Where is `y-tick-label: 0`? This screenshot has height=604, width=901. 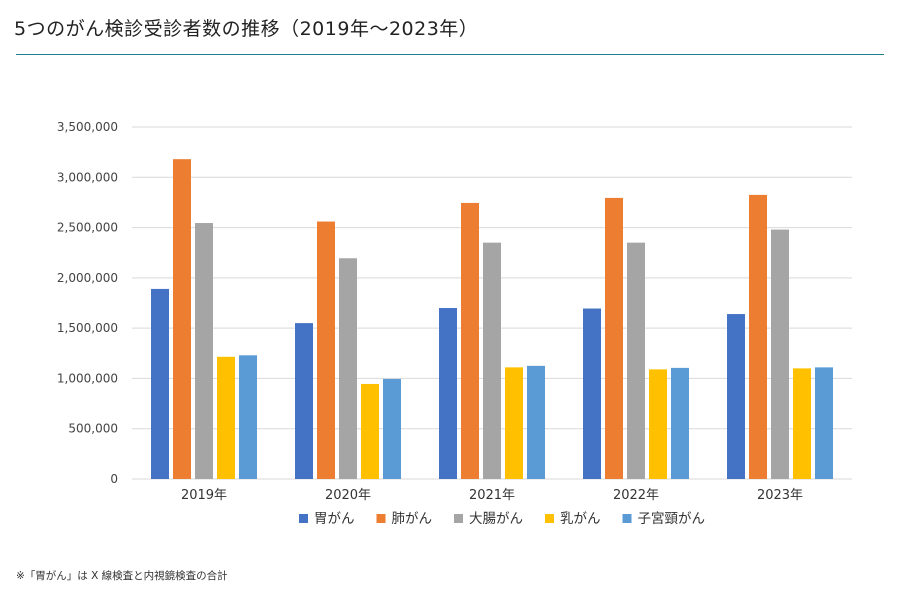
y-tick-label: 0 is located at coordinates (114, 479).